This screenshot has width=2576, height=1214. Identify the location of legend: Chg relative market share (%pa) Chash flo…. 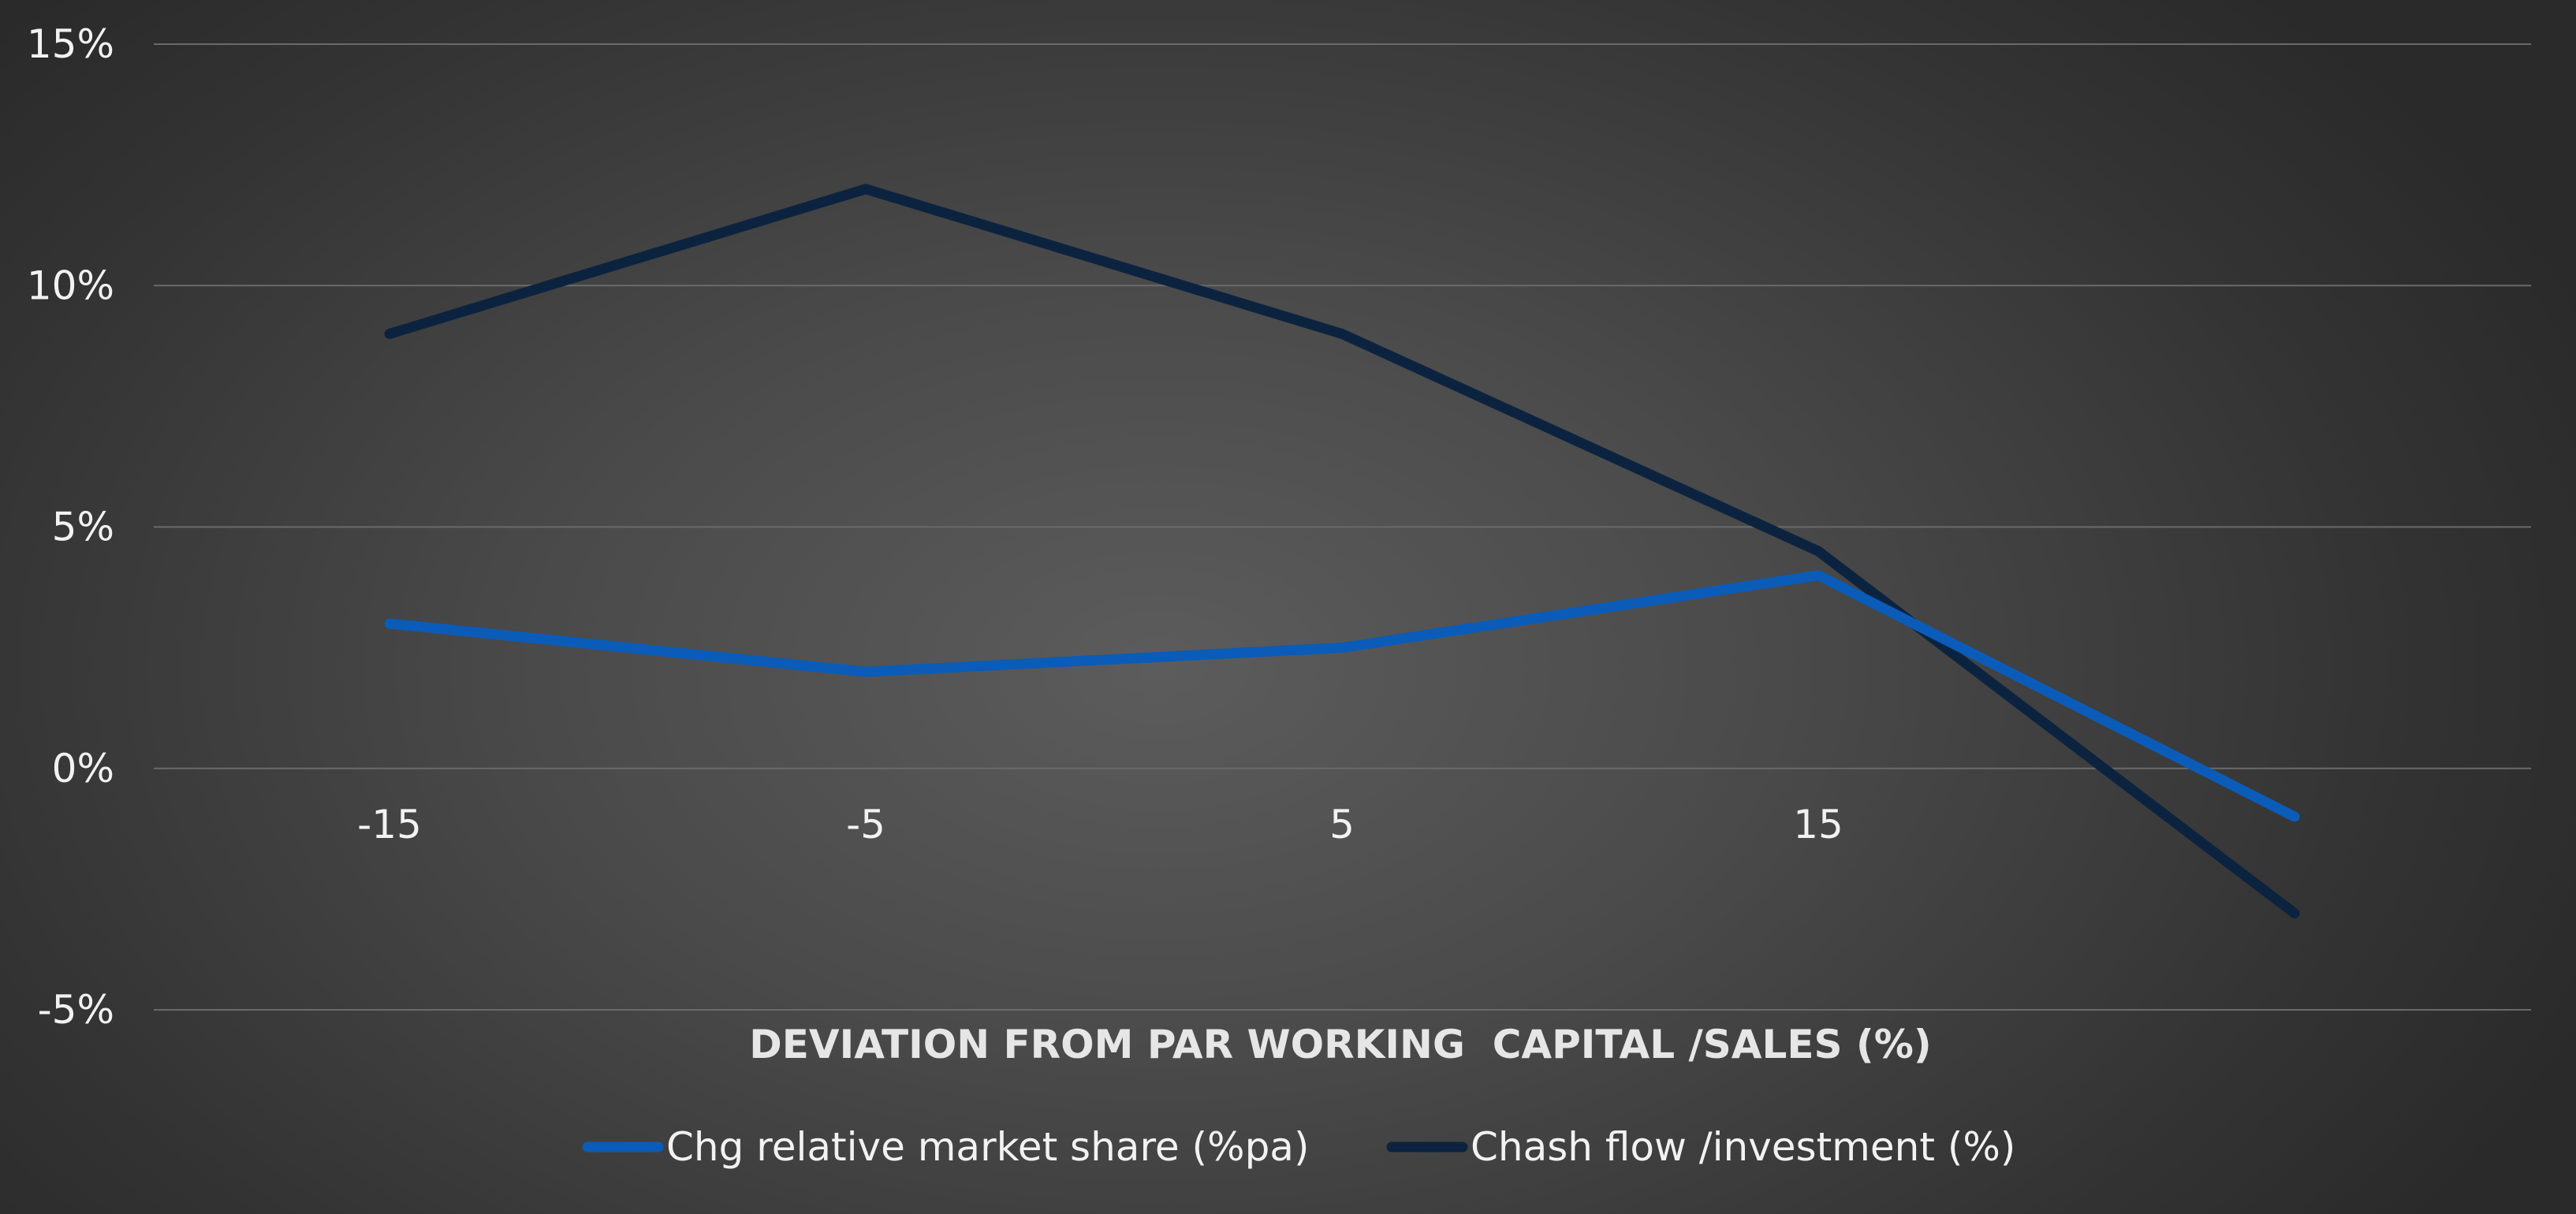
(1298, 1147).